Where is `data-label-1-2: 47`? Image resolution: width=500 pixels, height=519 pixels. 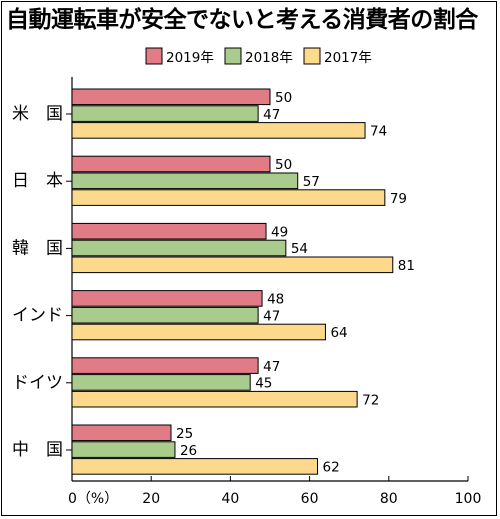 data-label-1-2: 47 is located at coordinates (271, 115).